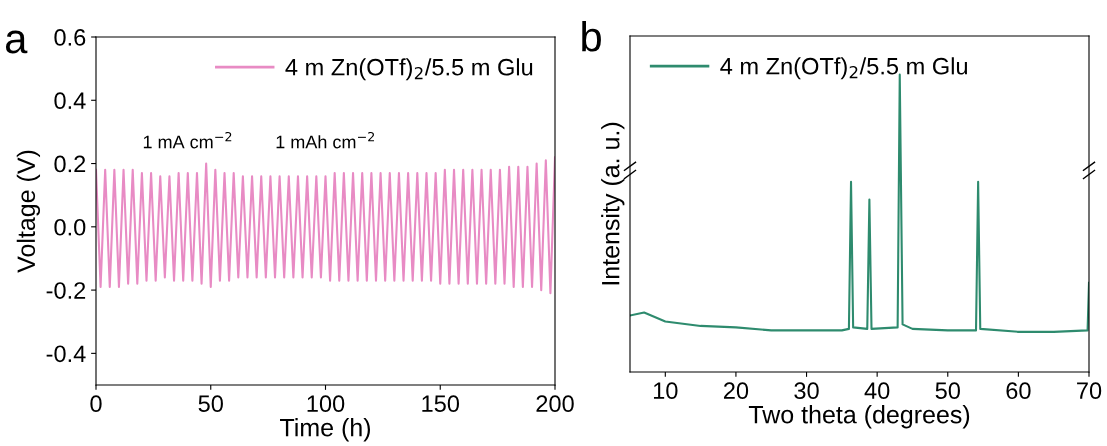 The image size is (1107, 446). Describe the element at coordinates (70, 101) in the screenshot. I see `y-tick-label: 0.4` at that location.